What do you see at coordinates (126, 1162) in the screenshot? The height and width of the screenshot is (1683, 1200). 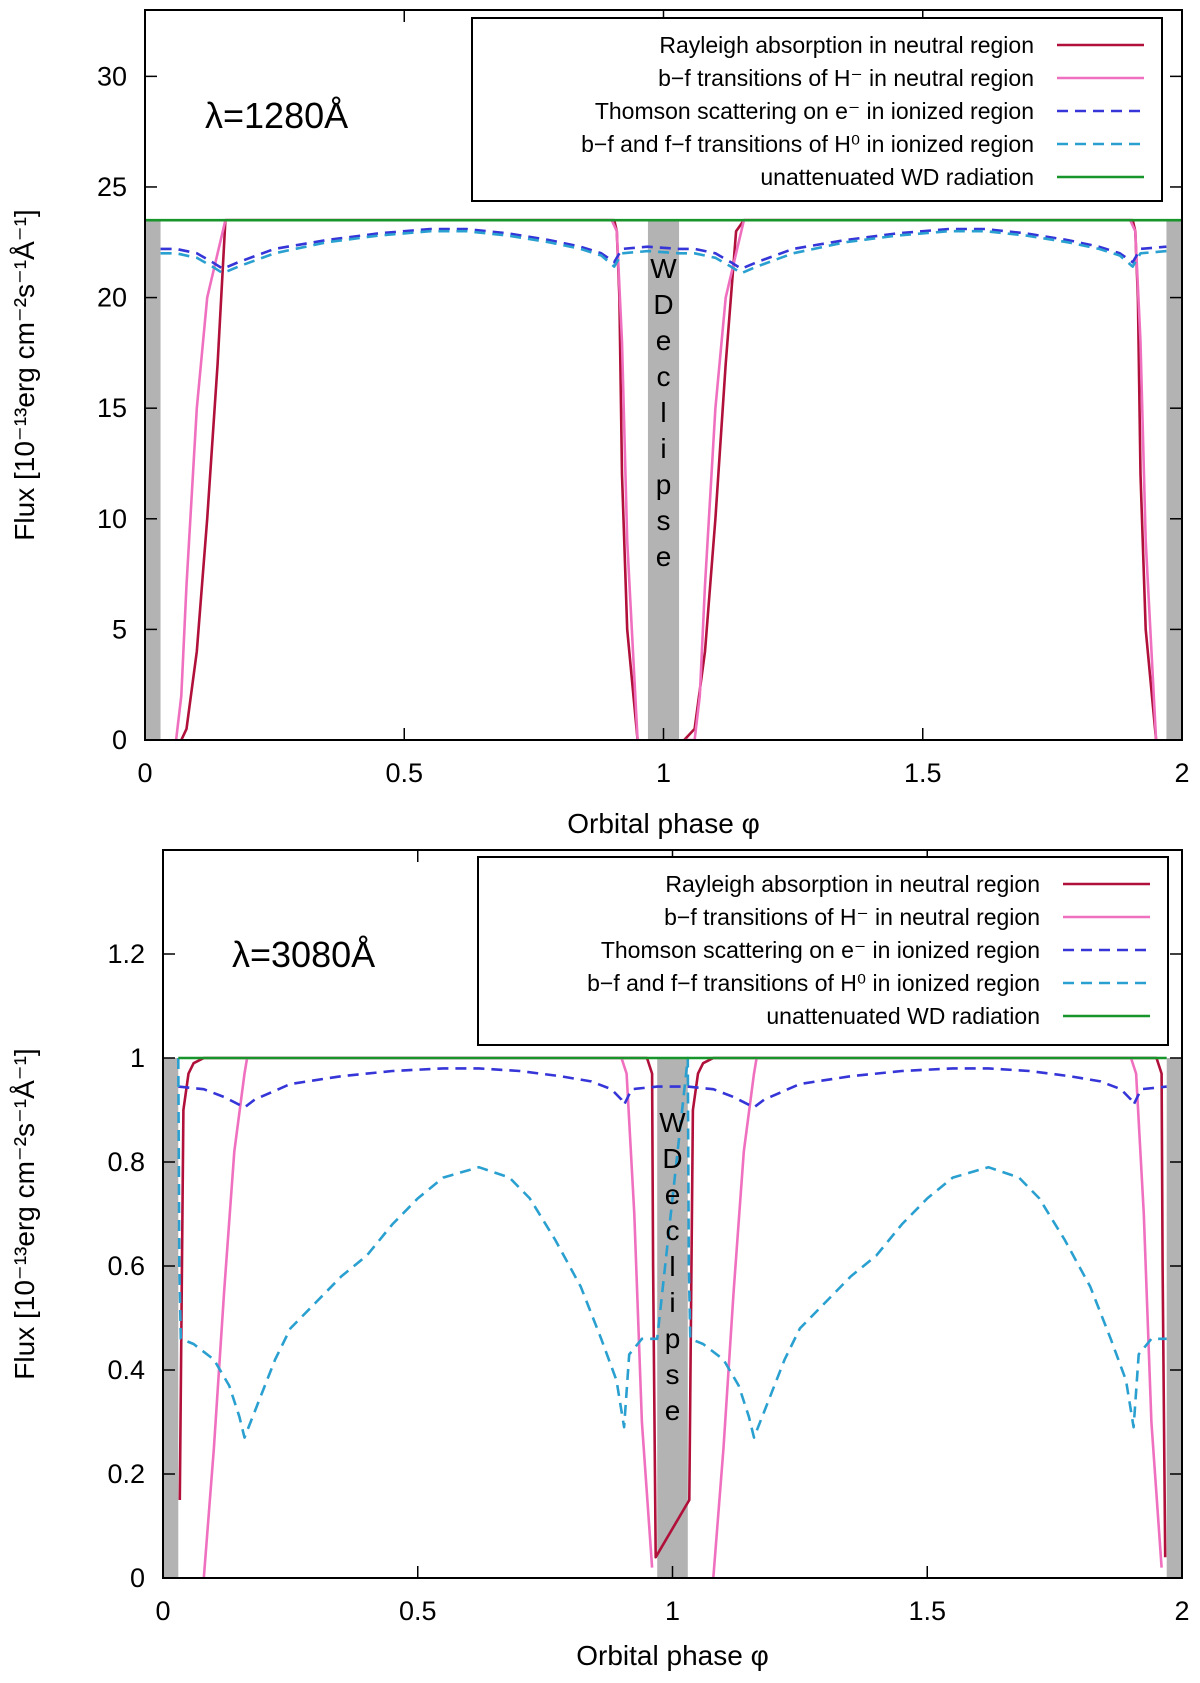 I see `y-tick-label: 0.8` at bounding box center [126, 1162].